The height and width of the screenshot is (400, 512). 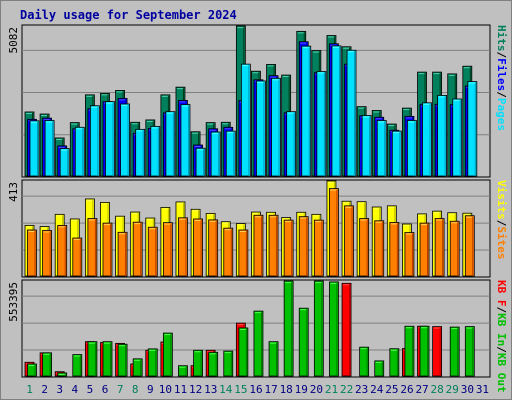 I want to click on bar-kb-out-day-14-shadow, so click(x=231, y=364).